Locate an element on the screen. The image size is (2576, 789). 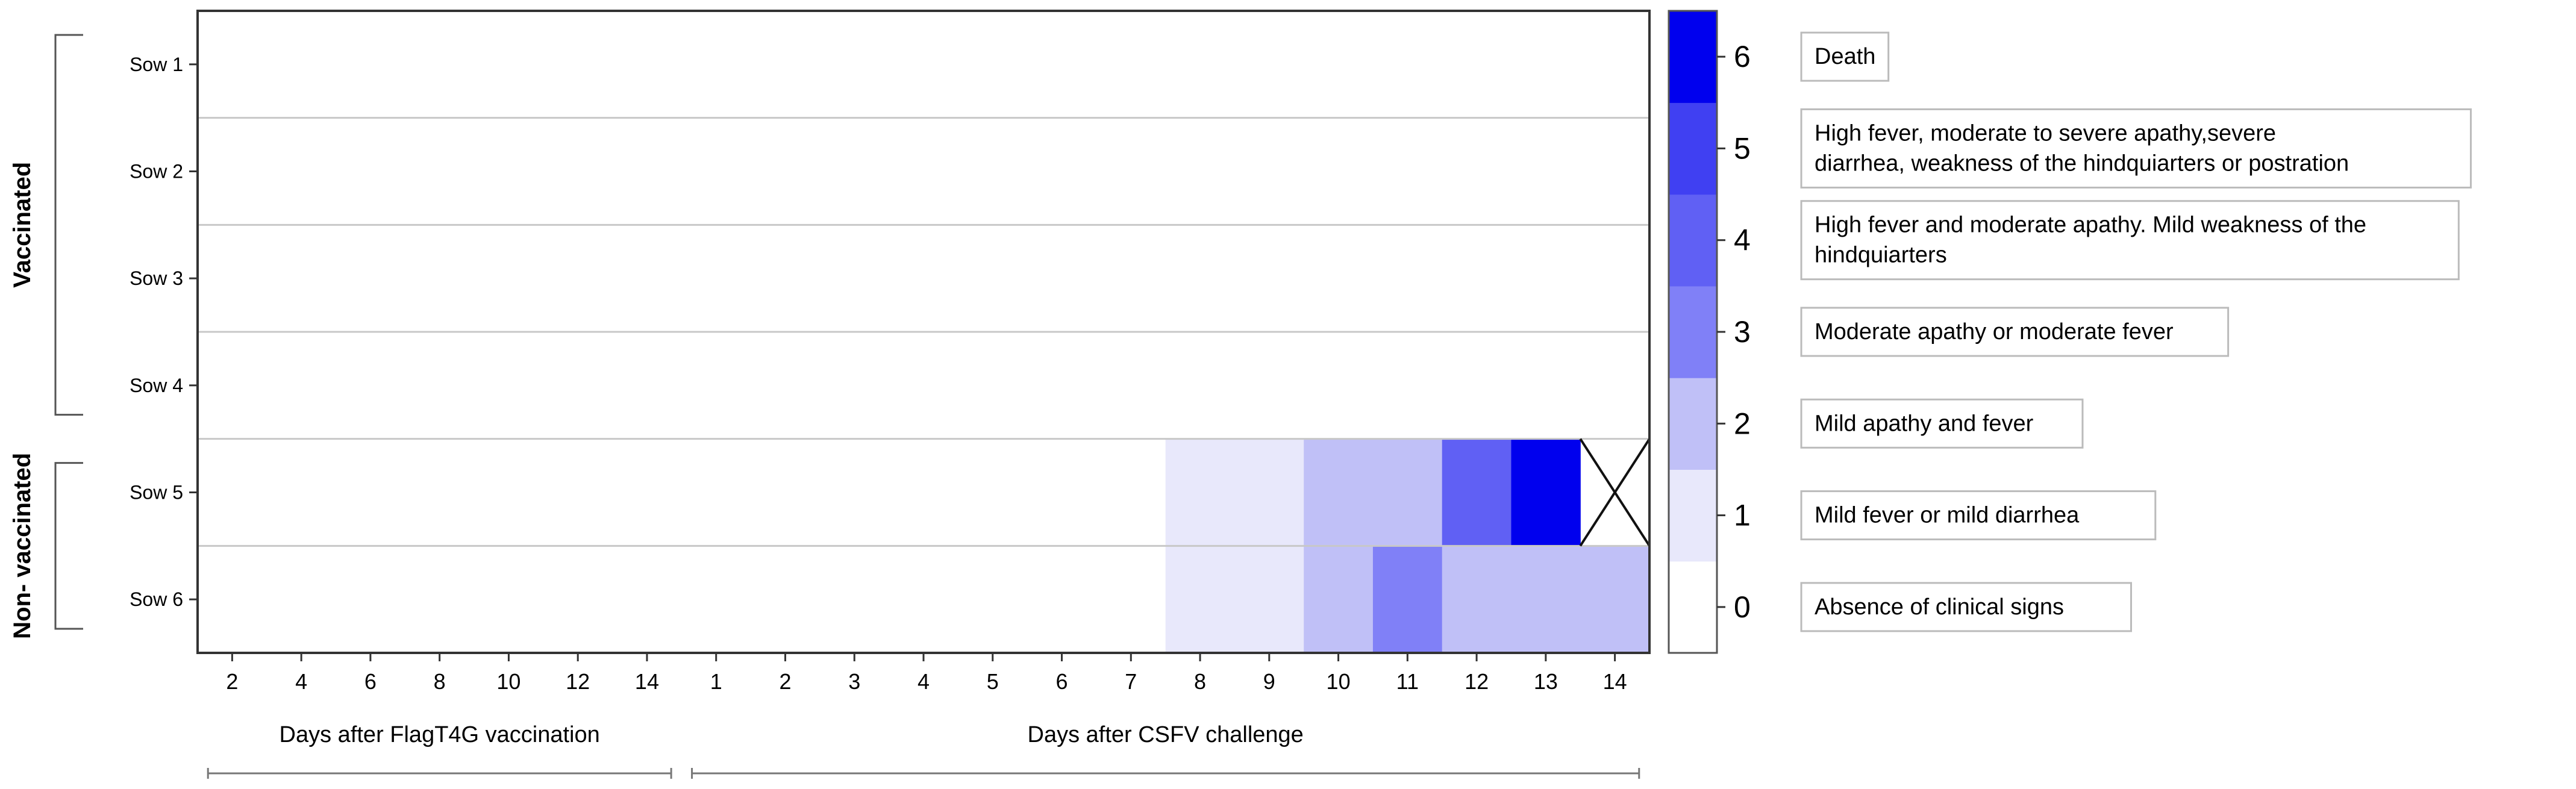
legend-text: Mild fever or mild diarrhea is located at coordinates (1948, 515).